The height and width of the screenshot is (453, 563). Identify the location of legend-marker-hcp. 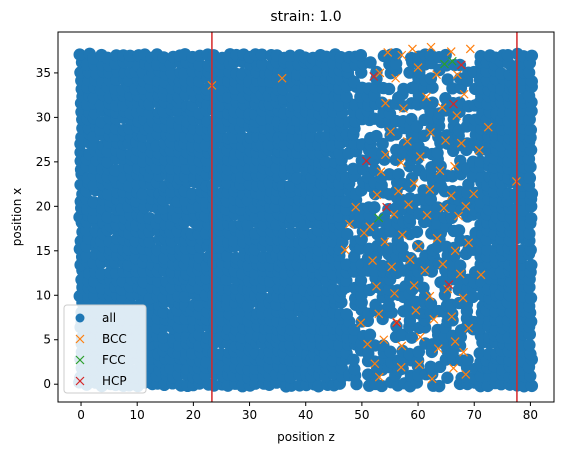
(80, 381).